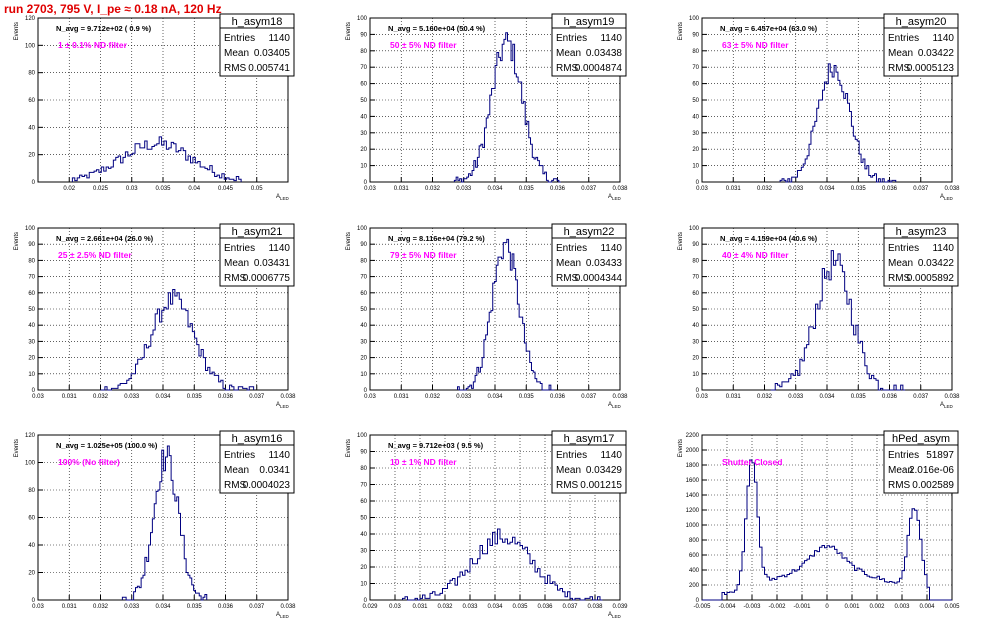 This screenshot has height=622, width=996. Describe the element at coordinates (235, 68) in the screenshot. I see `stats-label: RMS` at that location.